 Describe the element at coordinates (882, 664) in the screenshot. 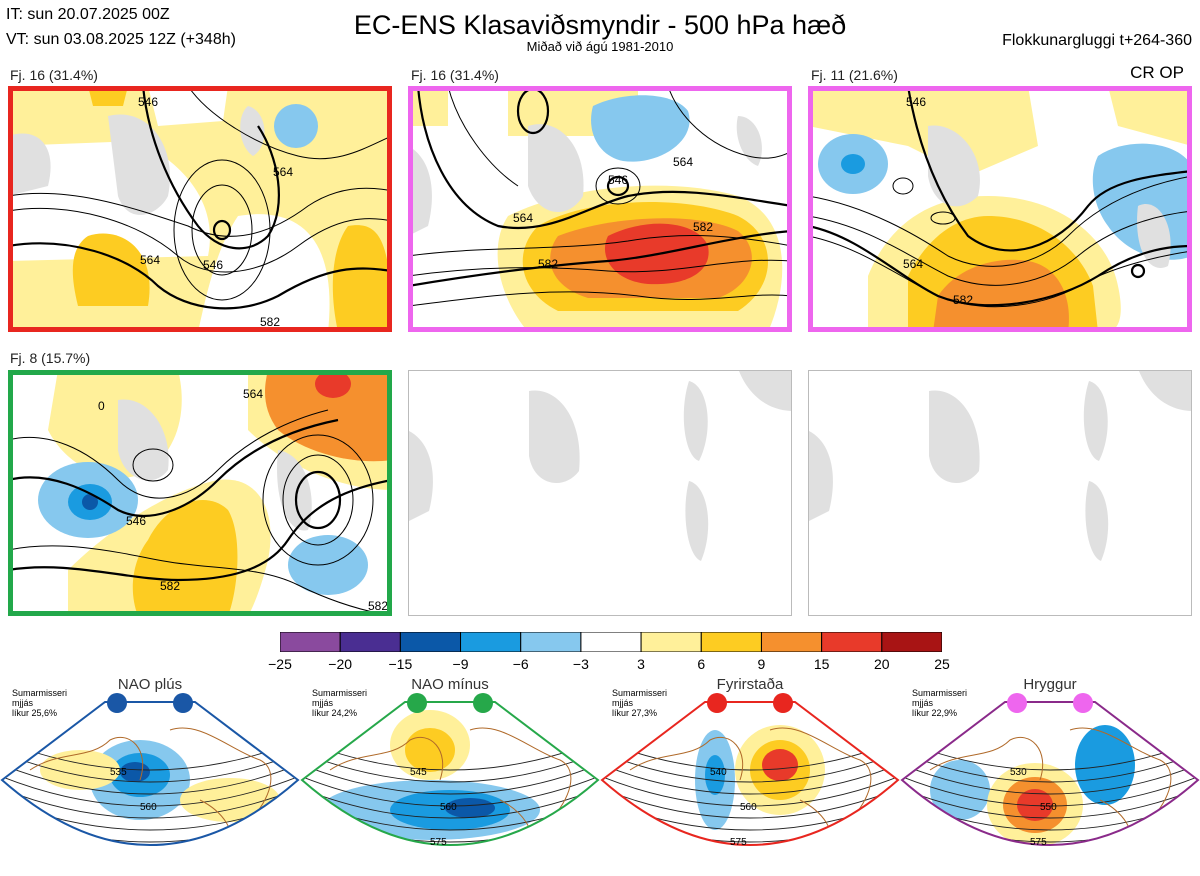

I see `colorbar-tick-label: 20` at that location.